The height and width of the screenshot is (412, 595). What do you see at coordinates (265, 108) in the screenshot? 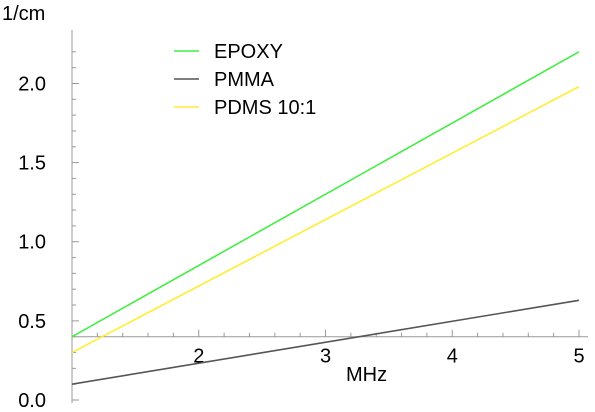
I see `legend-label: PDMS 10:1` at bounding box center [265, 108].